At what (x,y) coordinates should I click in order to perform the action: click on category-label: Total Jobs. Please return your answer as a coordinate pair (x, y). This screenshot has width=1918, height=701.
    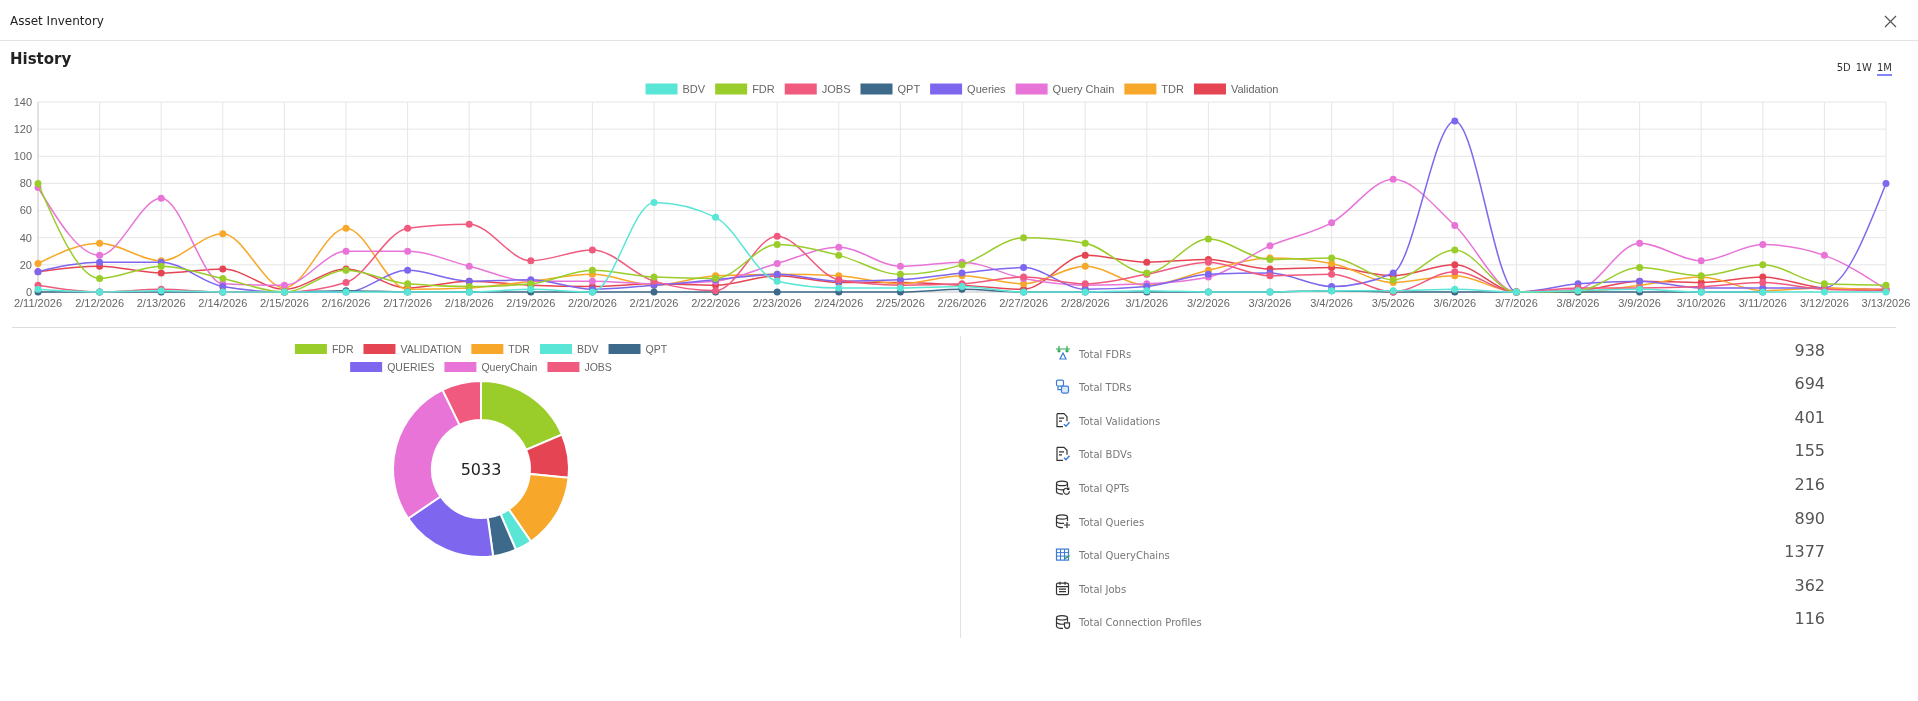
    Looking at the image, I should click on (1102, 589).